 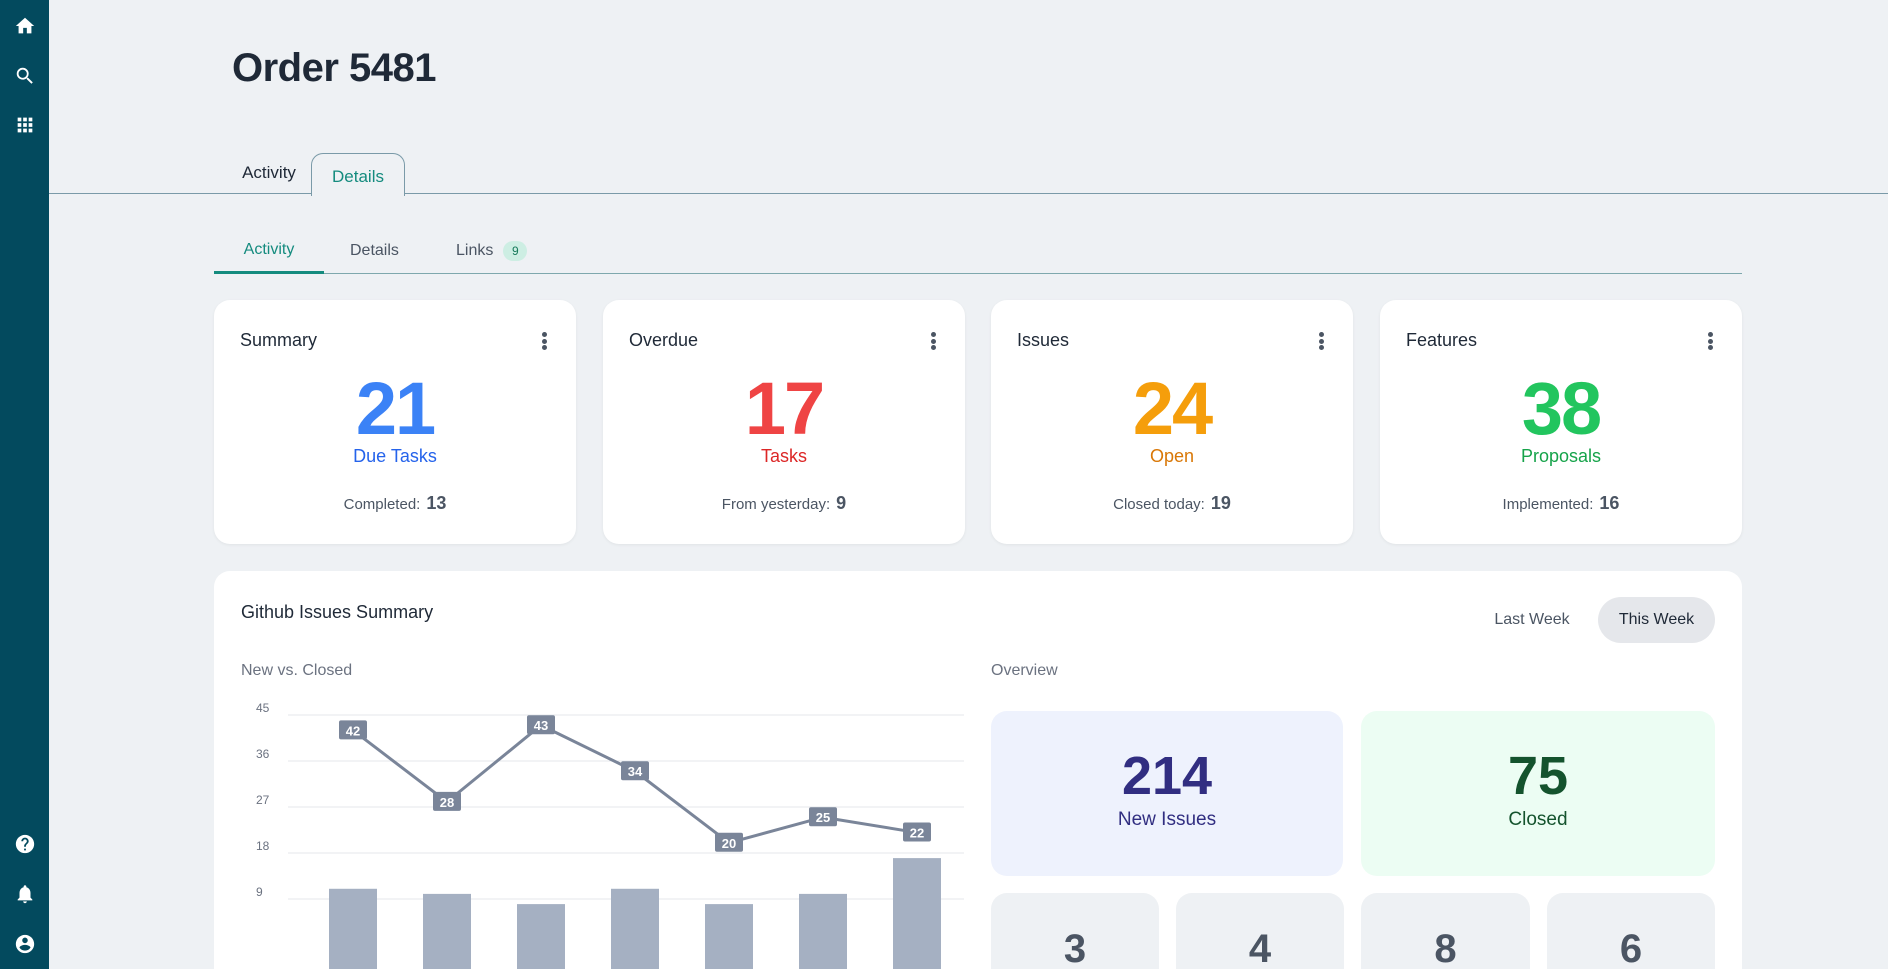 What do you see at coordinates (374, 250) in the screenshot?
I see `subtab-details: Details` at bounding box center [374, 250].